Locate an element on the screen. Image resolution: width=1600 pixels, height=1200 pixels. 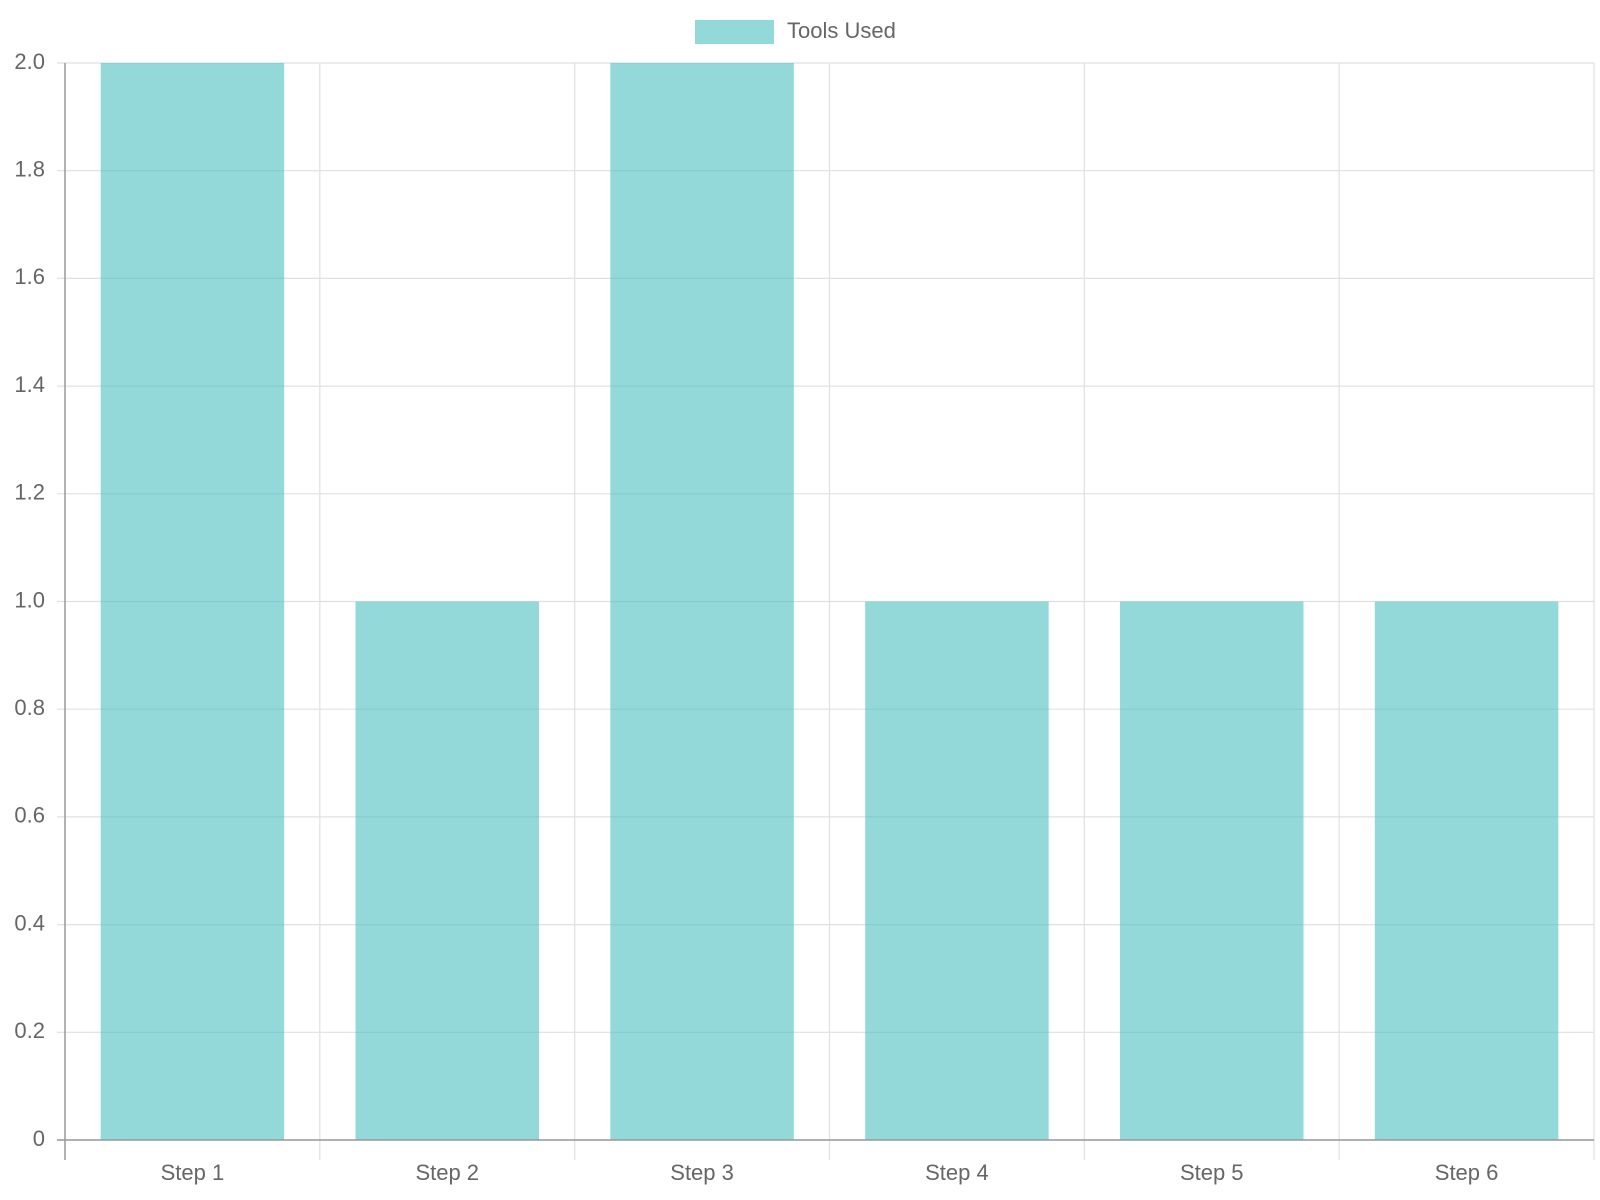
y-tick-label: 2.0 is located at coordinates (29, 61).